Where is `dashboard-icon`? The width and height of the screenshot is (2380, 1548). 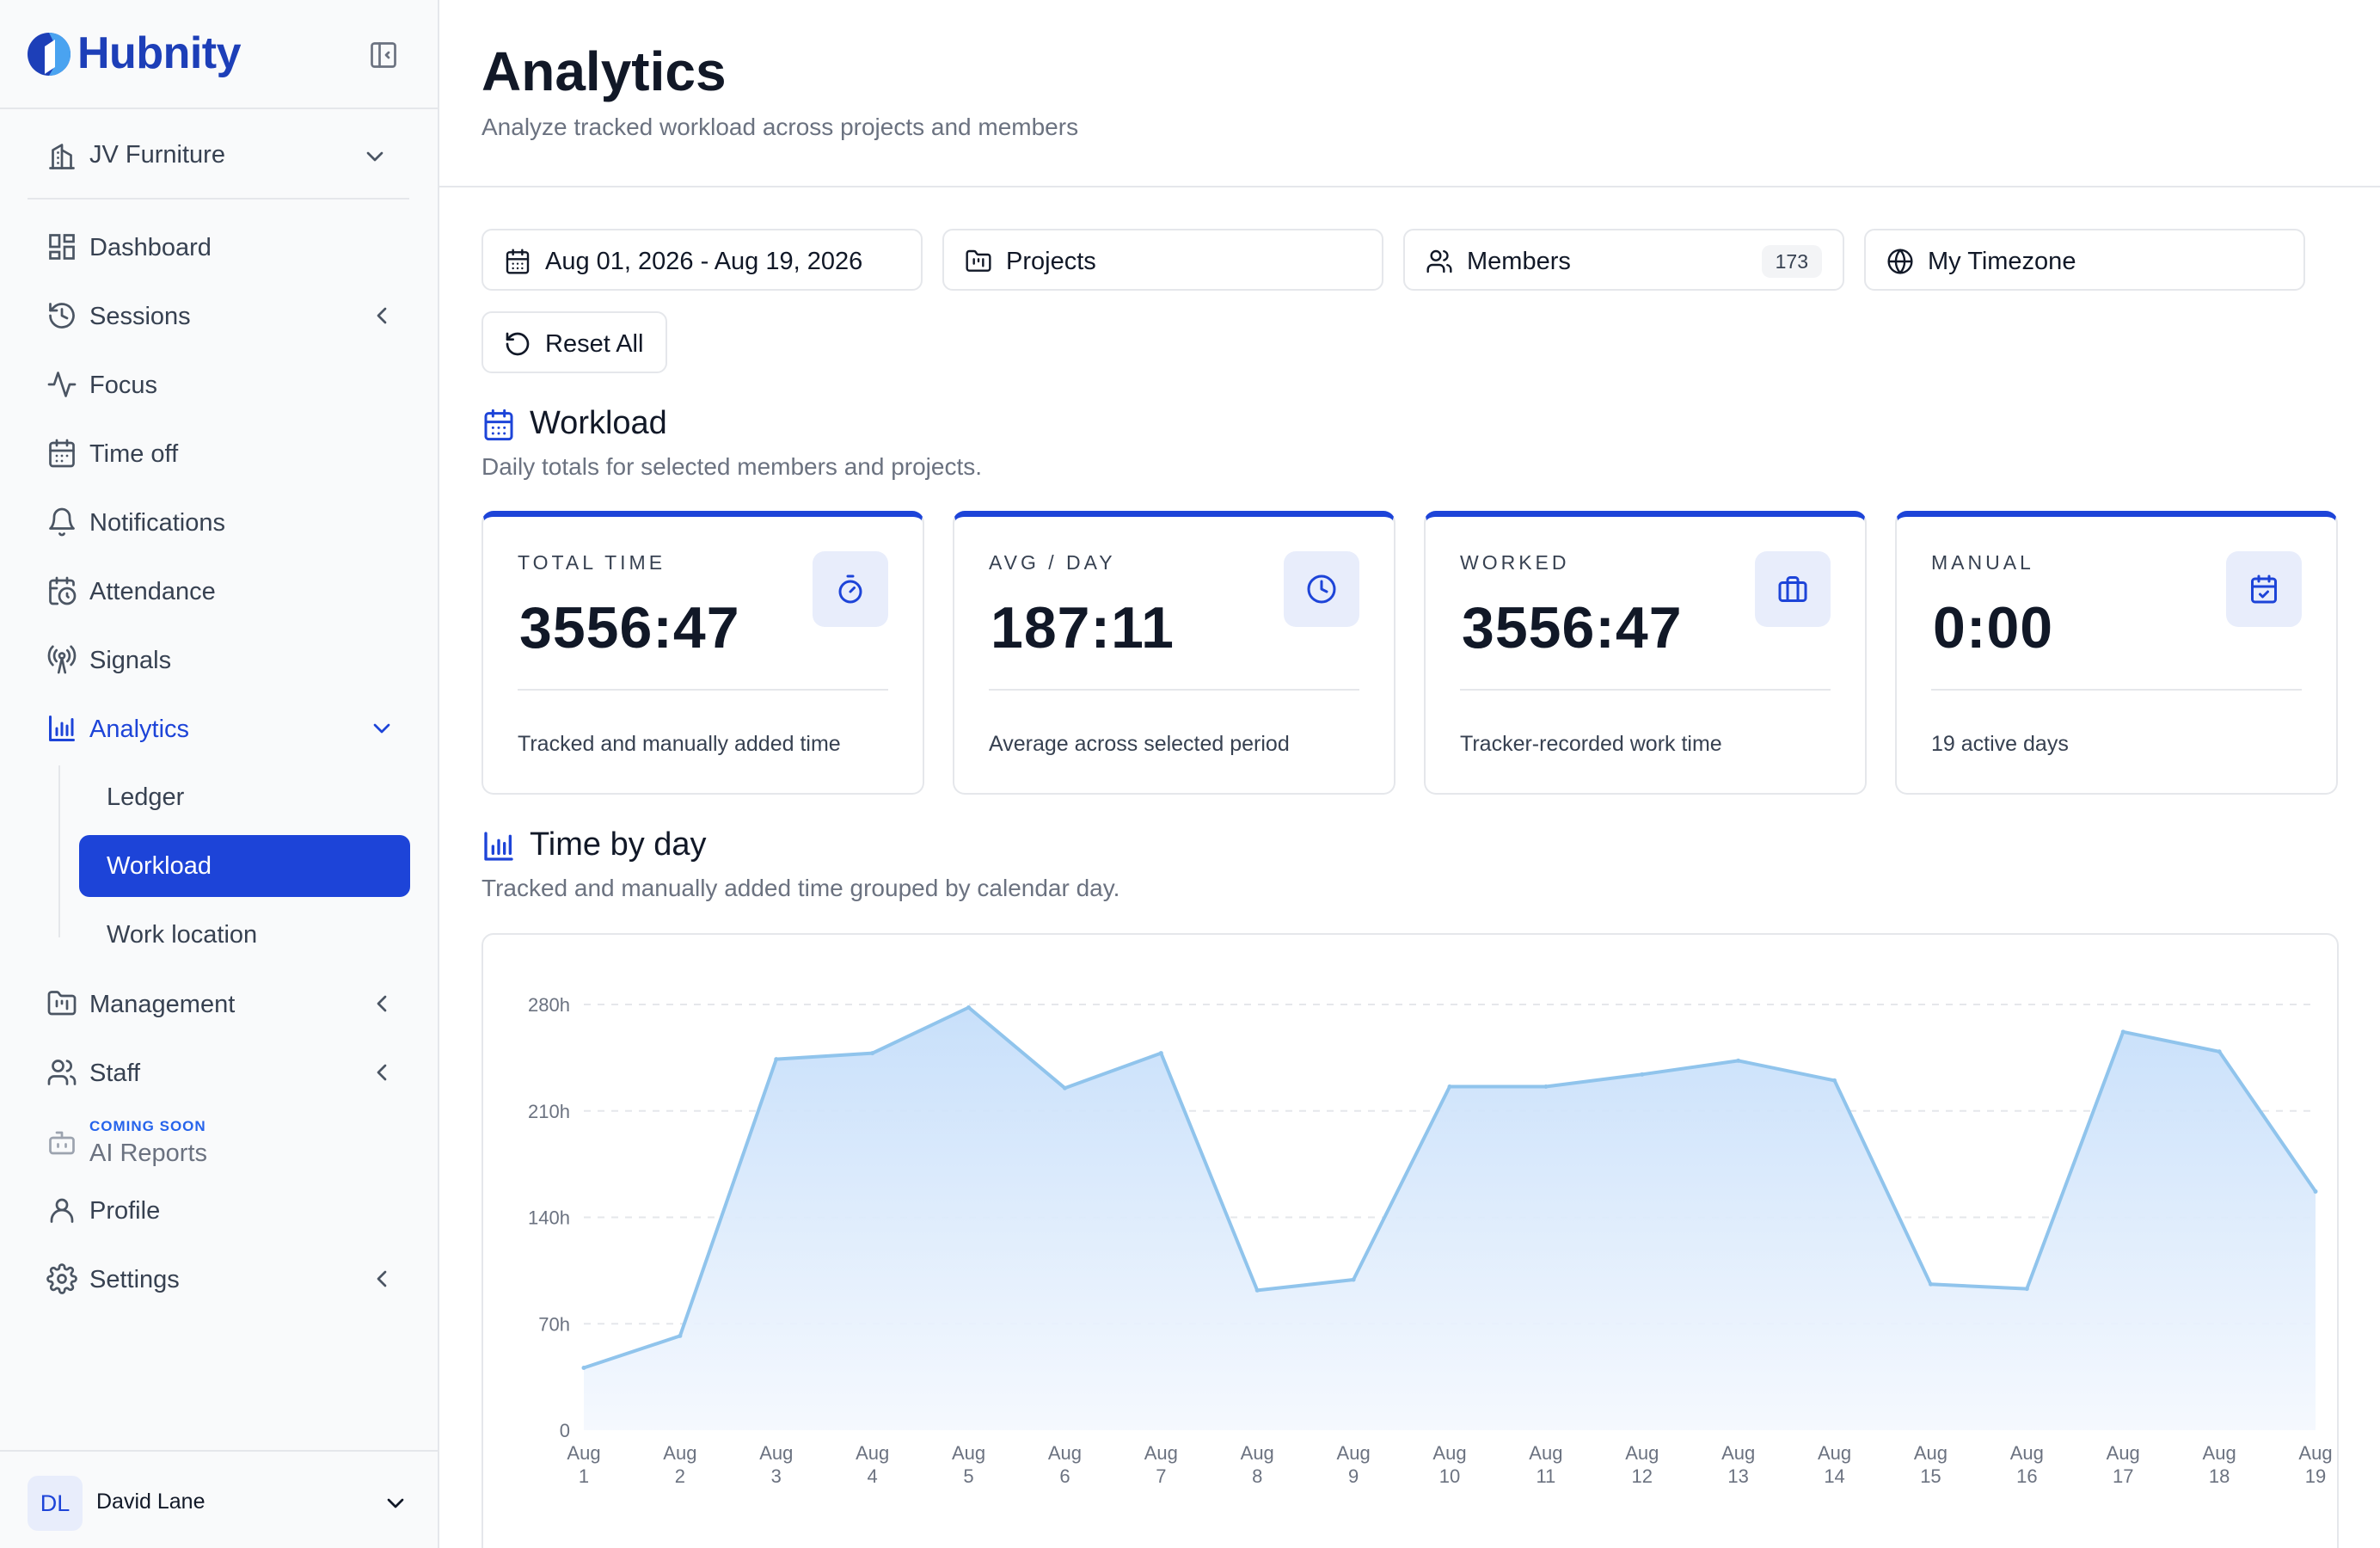
dashboard-icon is located at coordinates (62, 247).